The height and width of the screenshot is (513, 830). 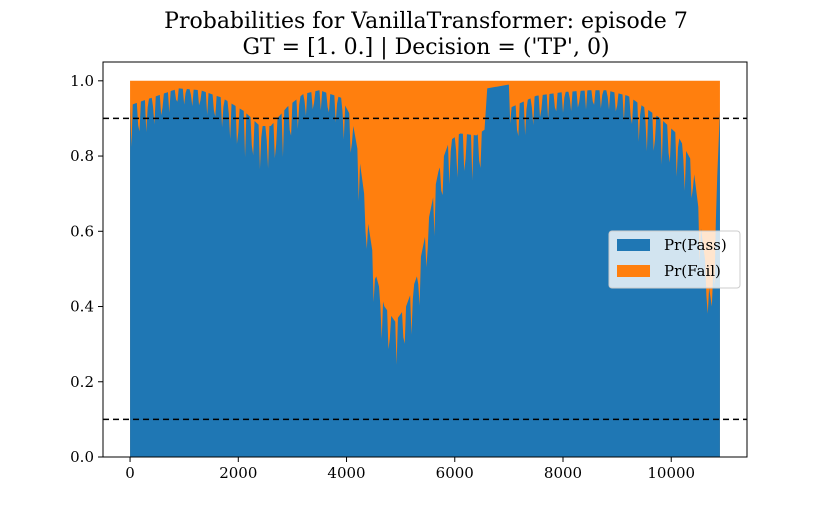 What do you see at coordinates (633, 271) in the screenshot?
I see `legend-swatch-fail` at bounding box center [633, 271].